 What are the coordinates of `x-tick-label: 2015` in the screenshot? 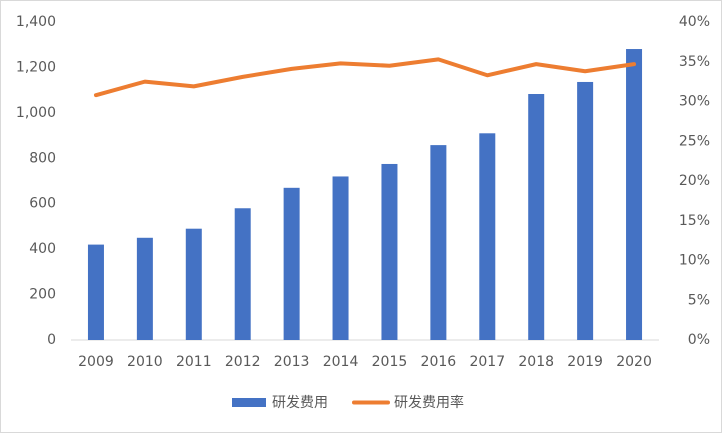 It's located at (390, 362).